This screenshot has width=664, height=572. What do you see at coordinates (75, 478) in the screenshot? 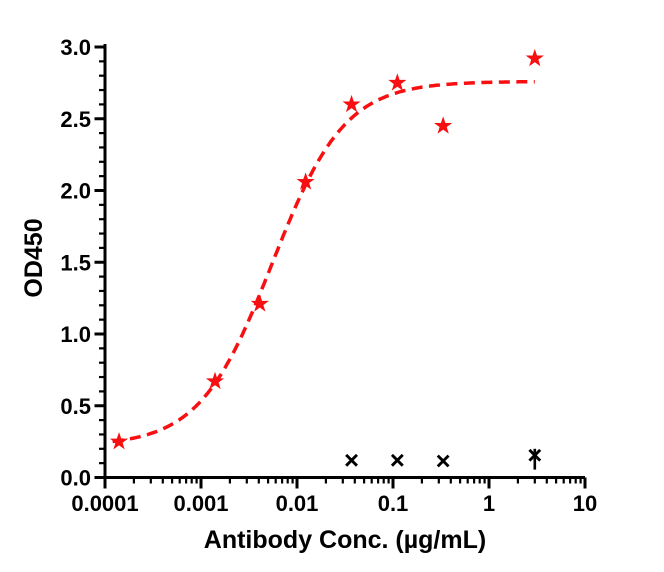
I see `y-tick-label: 0.0` at bounding box center [75, 478].